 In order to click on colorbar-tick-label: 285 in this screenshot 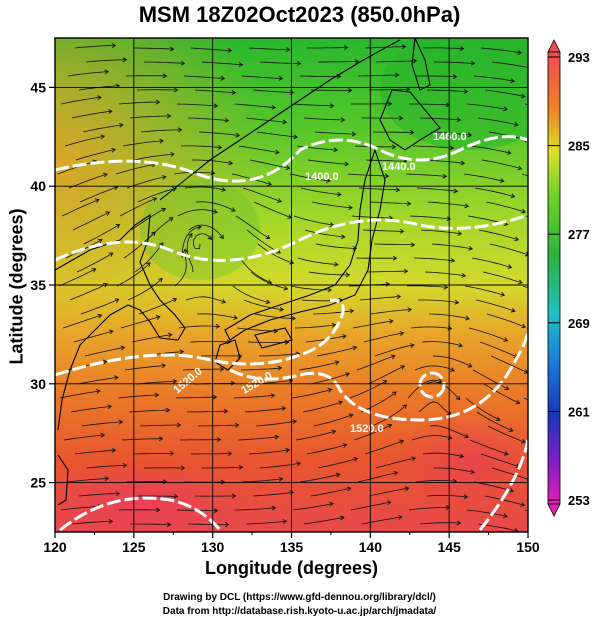, I will do `click(579, 146)`.